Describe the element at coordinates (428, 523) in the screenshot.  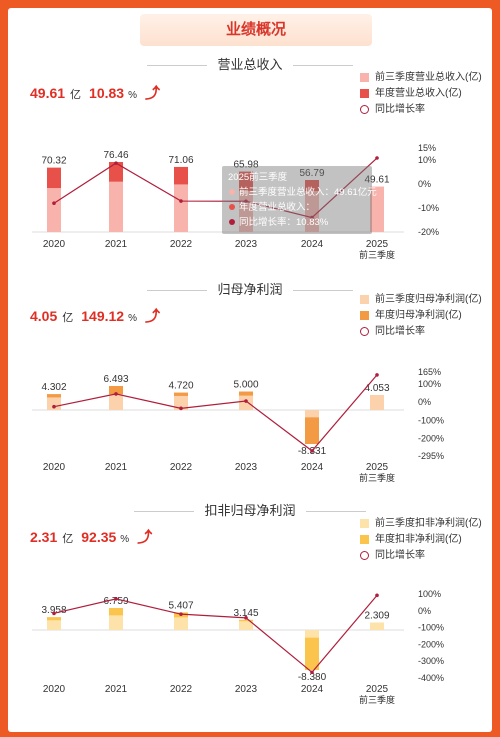
I see `legend-label: 前三季度扣非净利润(亿)` at that location.